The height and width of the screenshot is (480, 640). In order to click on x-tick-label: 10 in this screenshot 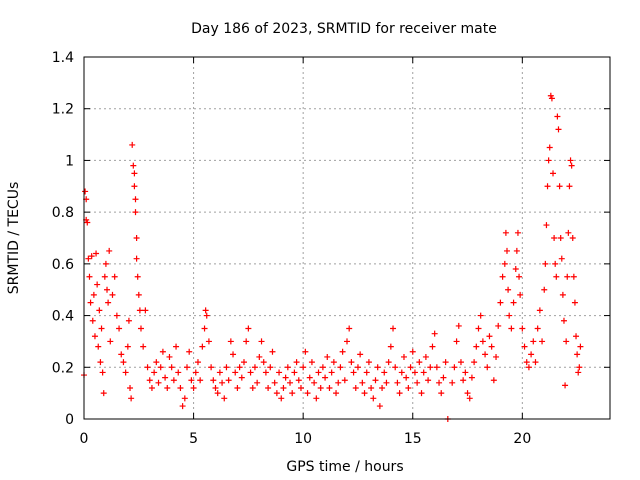, I will do `click(303, 439)`.